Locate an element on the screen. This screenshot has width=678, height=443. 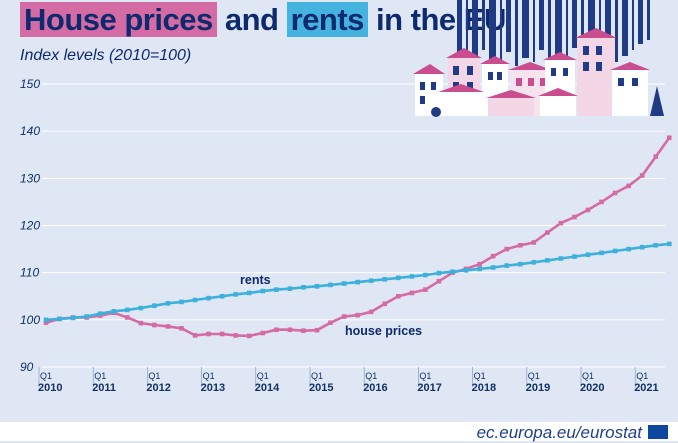
title-and: and is located at coordinates (251, 19).